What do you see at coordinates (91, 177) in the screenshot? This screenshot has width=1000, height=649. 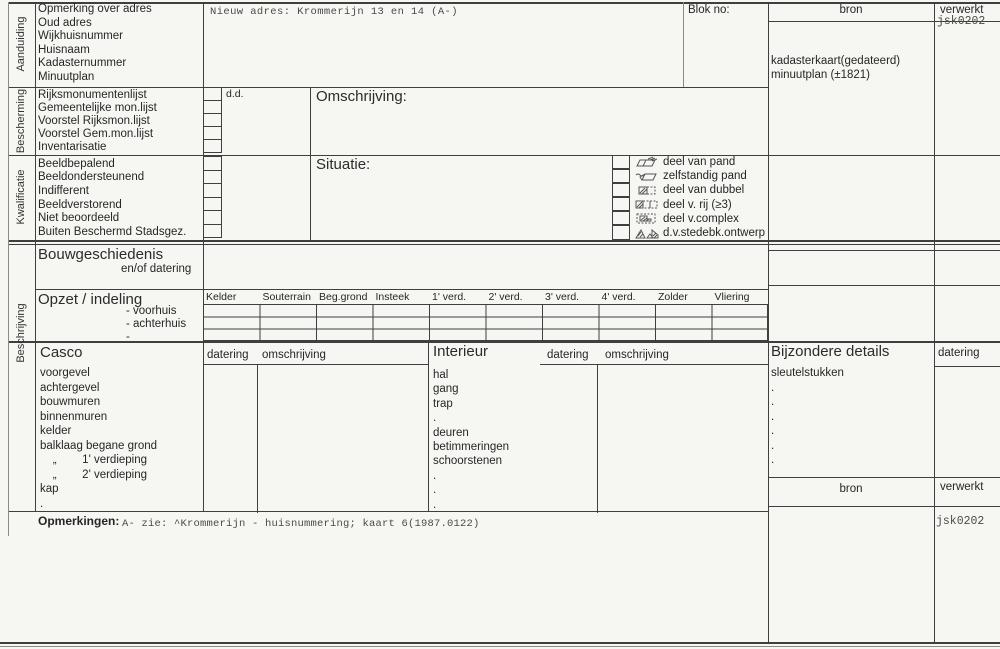 I see `kwalificatie-row: Beeldondersteunend` at bounding box center [91, 177].